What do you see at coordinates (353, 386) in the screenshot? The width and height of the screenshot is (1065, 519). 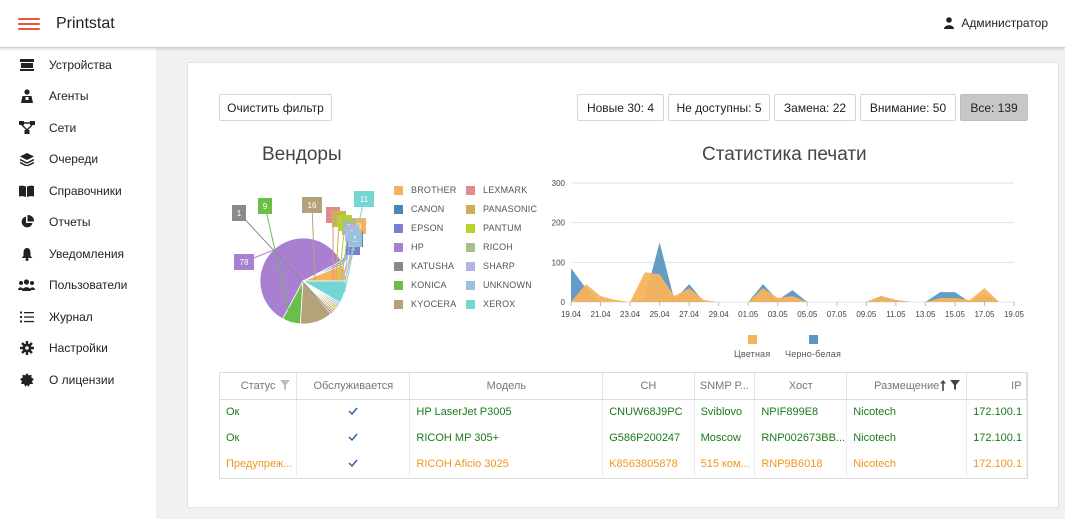 I see `column-header-serviced: Обслуживается` at bounding box center [353, 386].